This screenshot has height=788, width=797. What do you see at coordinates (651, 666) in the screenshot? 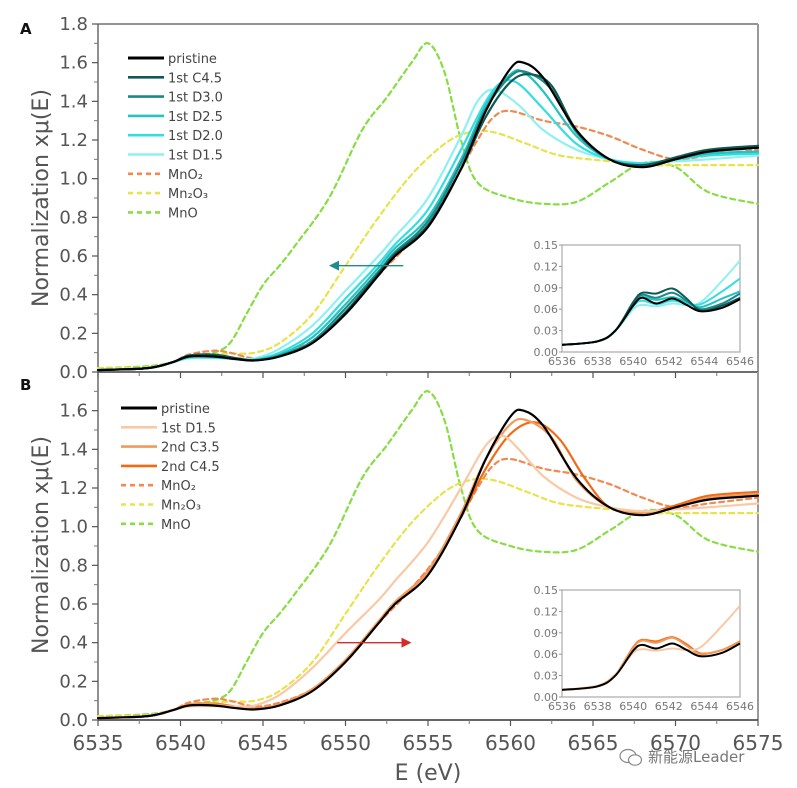
I see `inset-series-line-pristine` at bounding box center [651, 666].